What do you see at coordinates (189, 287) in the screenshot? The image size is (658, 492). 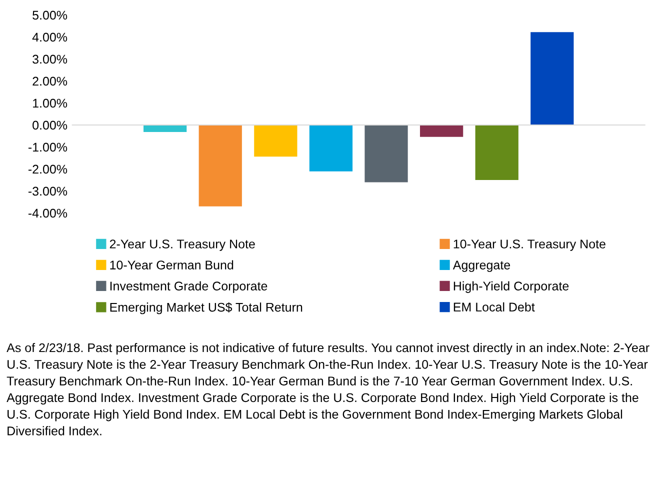 I see `legend-label: Investment Grade Corporate` at bounding box center [189, 287].